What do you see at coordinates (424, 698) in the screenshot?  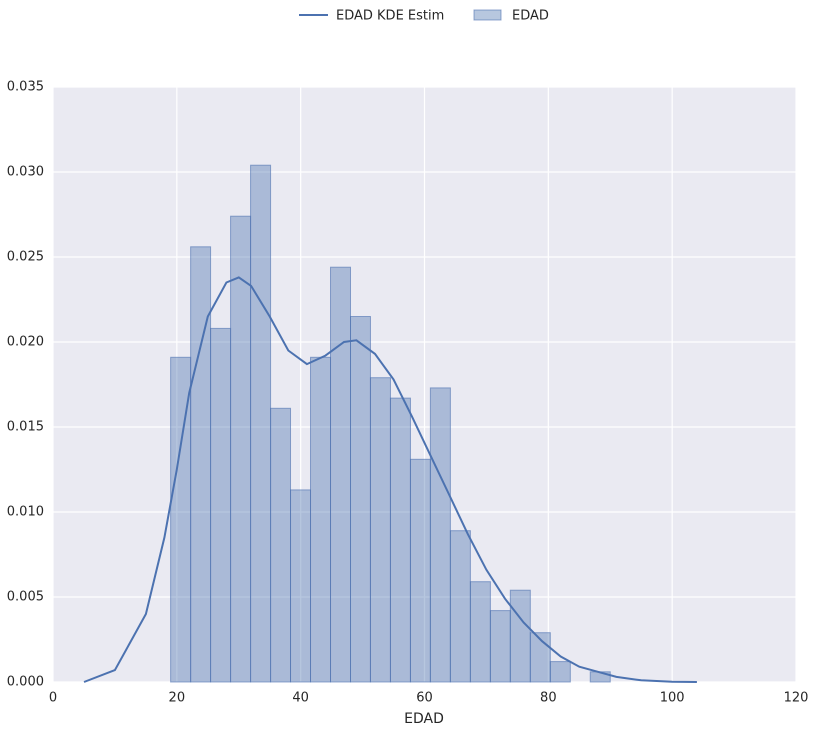 I see `x-tick-label: 60` at bounding box center [424, 698].